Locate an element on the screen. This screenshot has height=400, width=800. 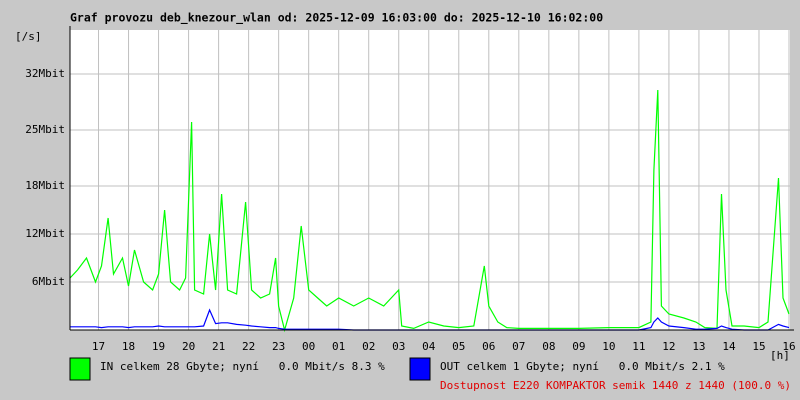
x-tick-label: 15 is located at coordinates (758, 346).